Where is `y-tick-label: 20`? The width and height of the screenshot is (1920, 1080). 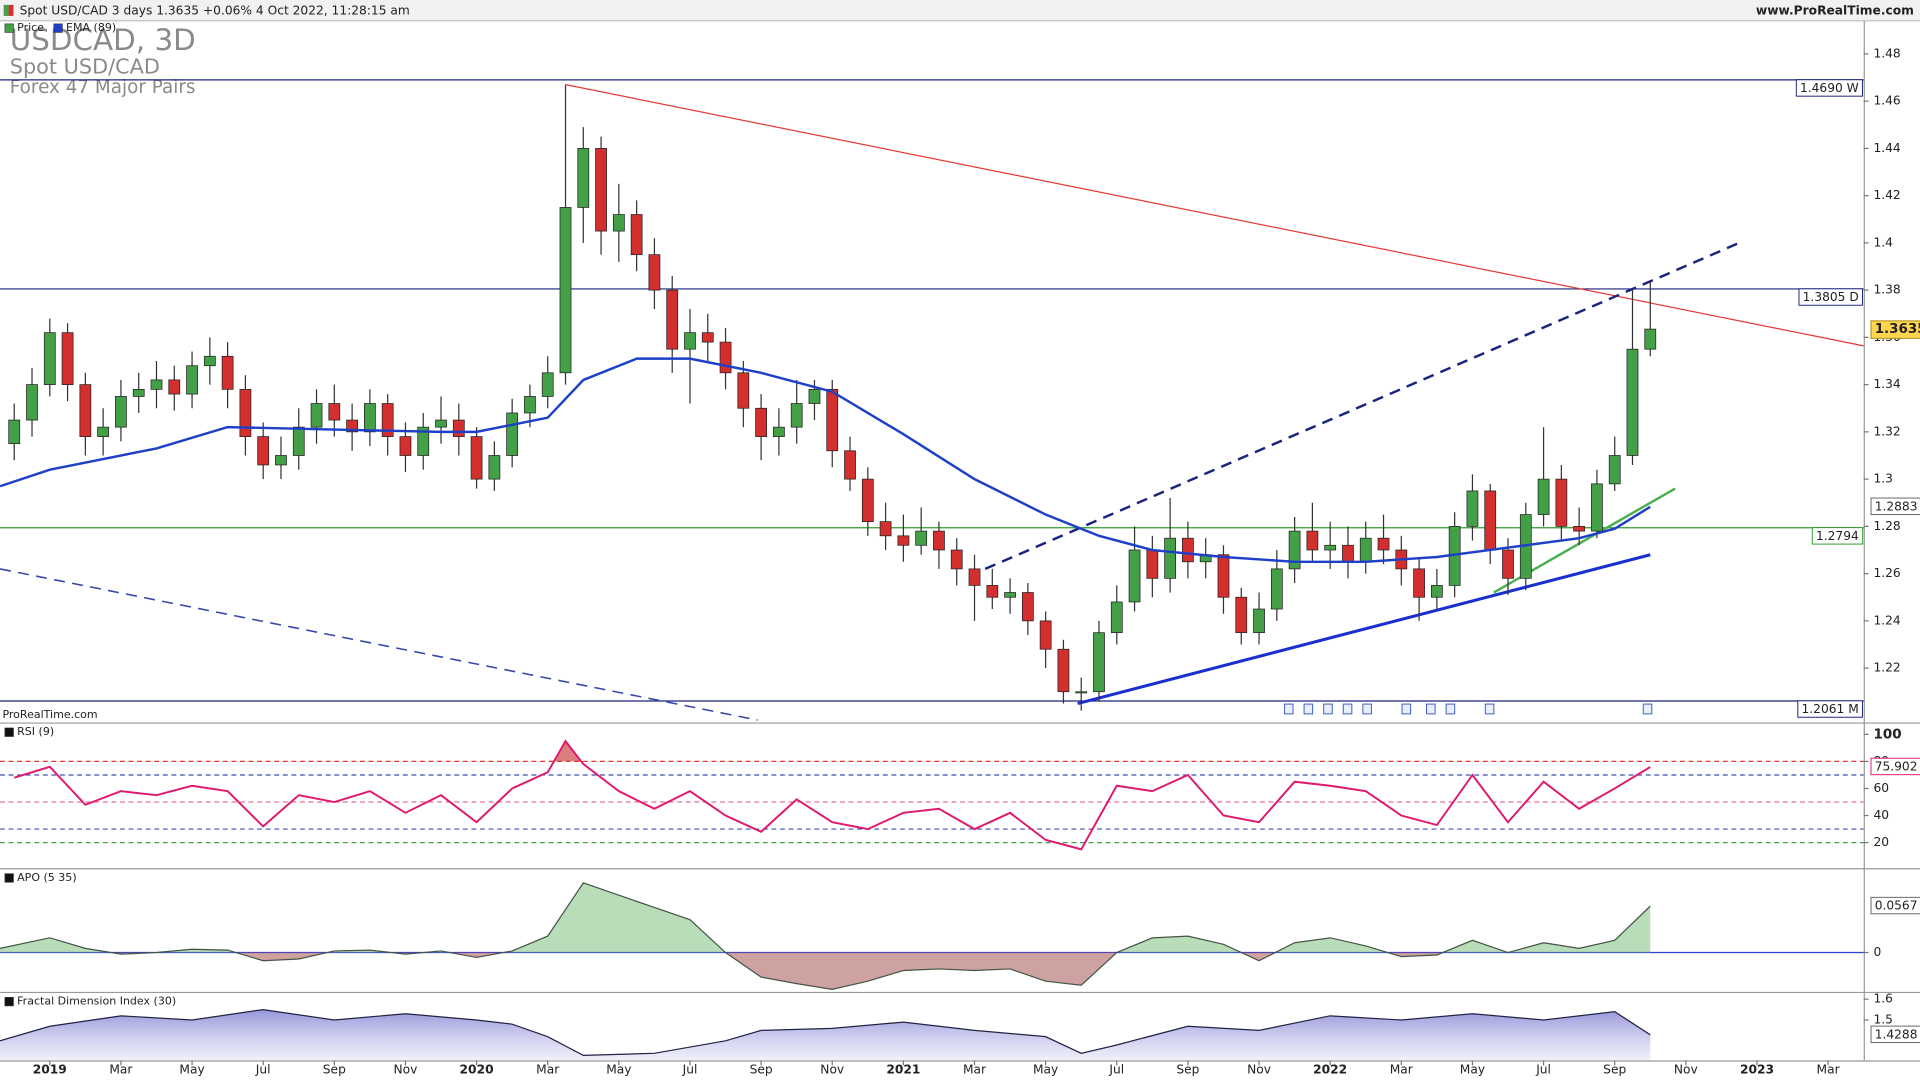 y-tick-label: 20 is located at coordinates (1881, 842).